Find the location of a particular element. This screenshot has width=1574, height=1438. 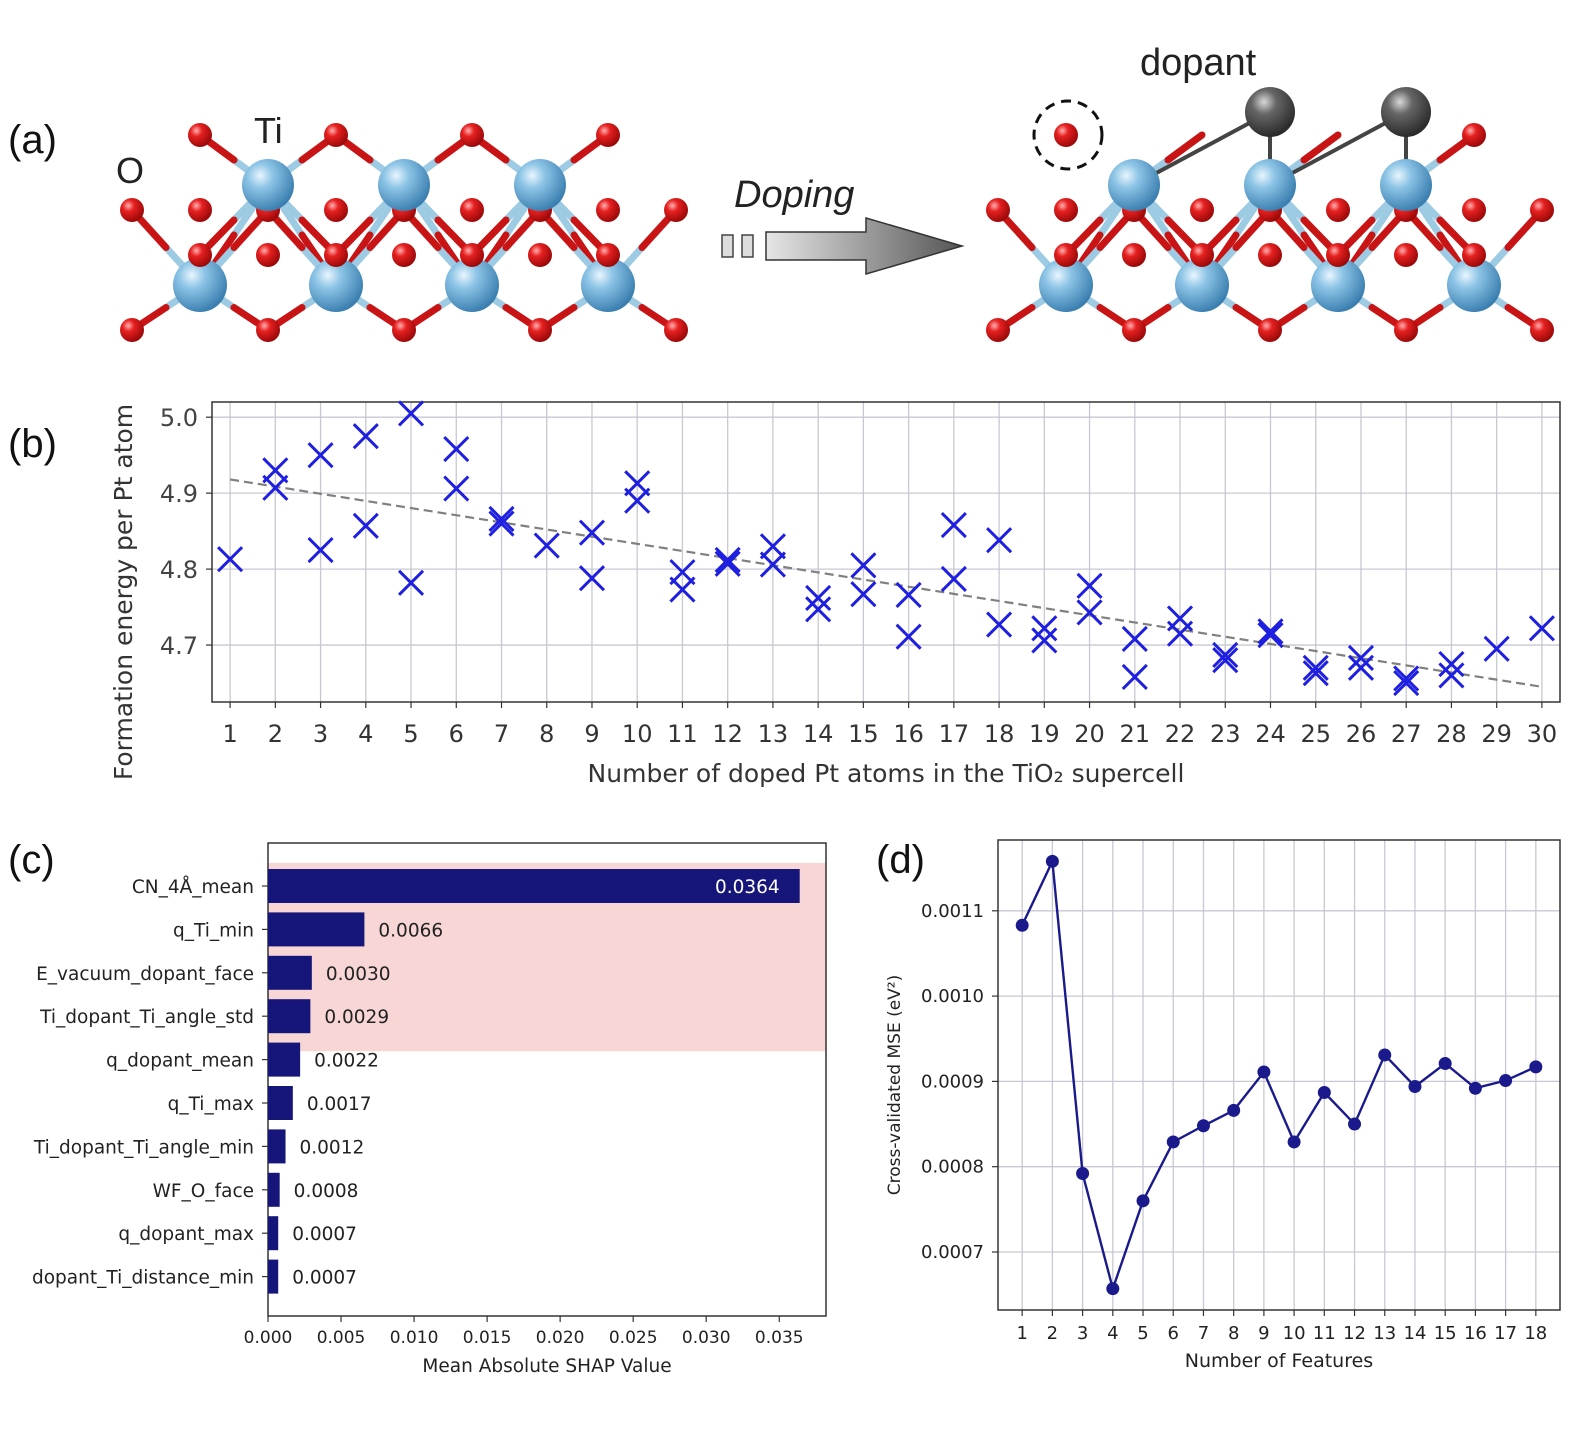

x-tick-label: 3 is located at coordinates (1082, 1333).